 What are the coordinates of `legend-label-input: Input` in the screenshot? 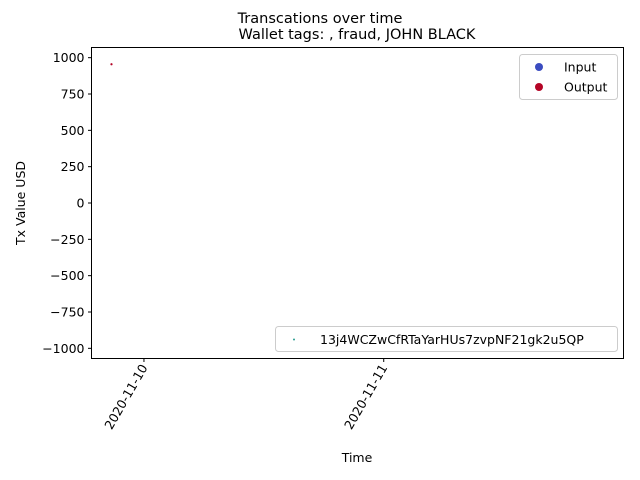 It's located at (580, 67).